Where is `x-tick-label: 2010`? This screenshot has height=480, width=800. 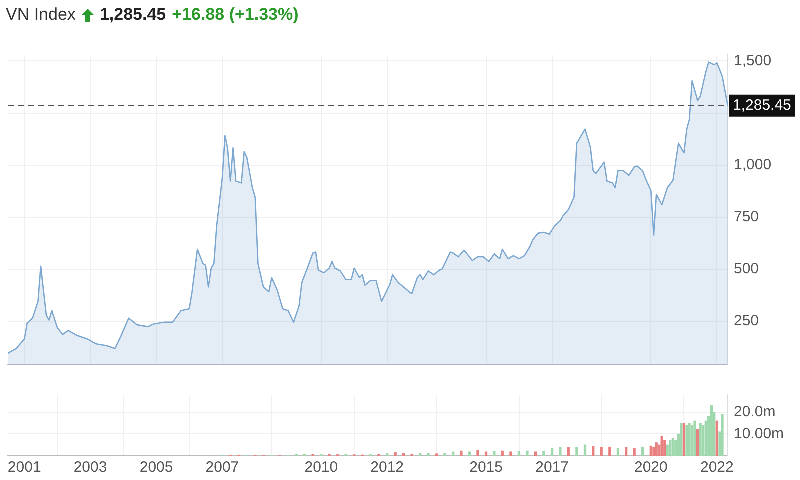 x-tick-label: 2010 is located at coordinates (321, 467).